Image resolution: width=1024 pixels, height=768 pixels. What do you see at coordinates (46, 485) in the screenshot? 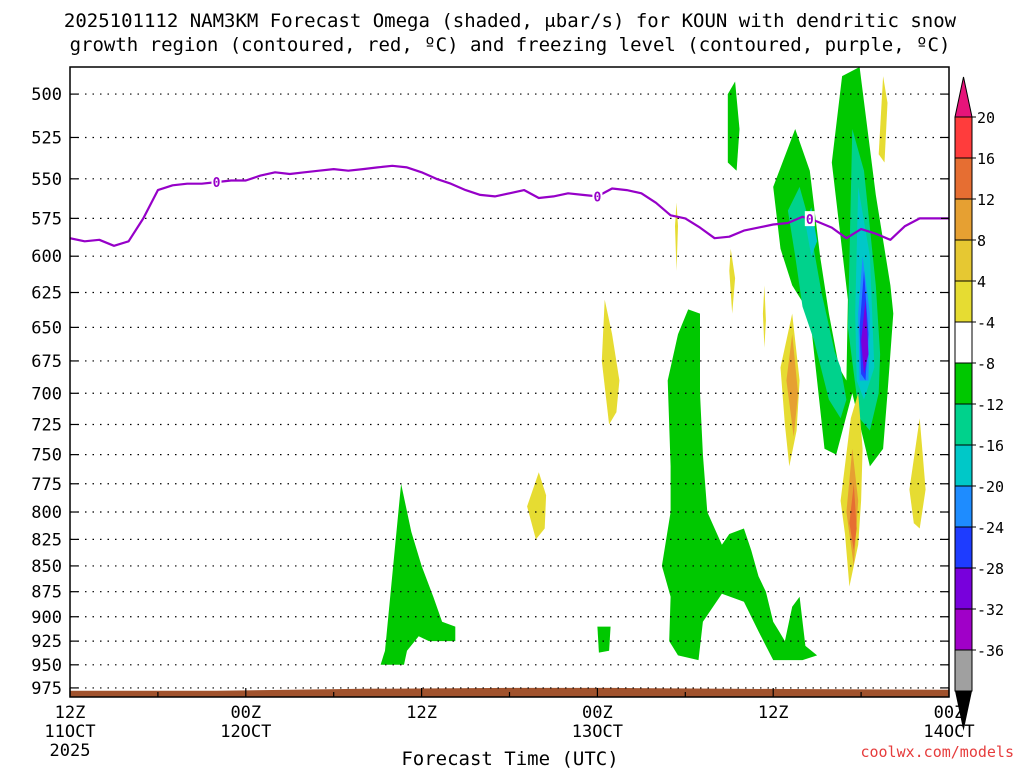
I see `y-tick-label: 775` at bounding box center [46, 485].